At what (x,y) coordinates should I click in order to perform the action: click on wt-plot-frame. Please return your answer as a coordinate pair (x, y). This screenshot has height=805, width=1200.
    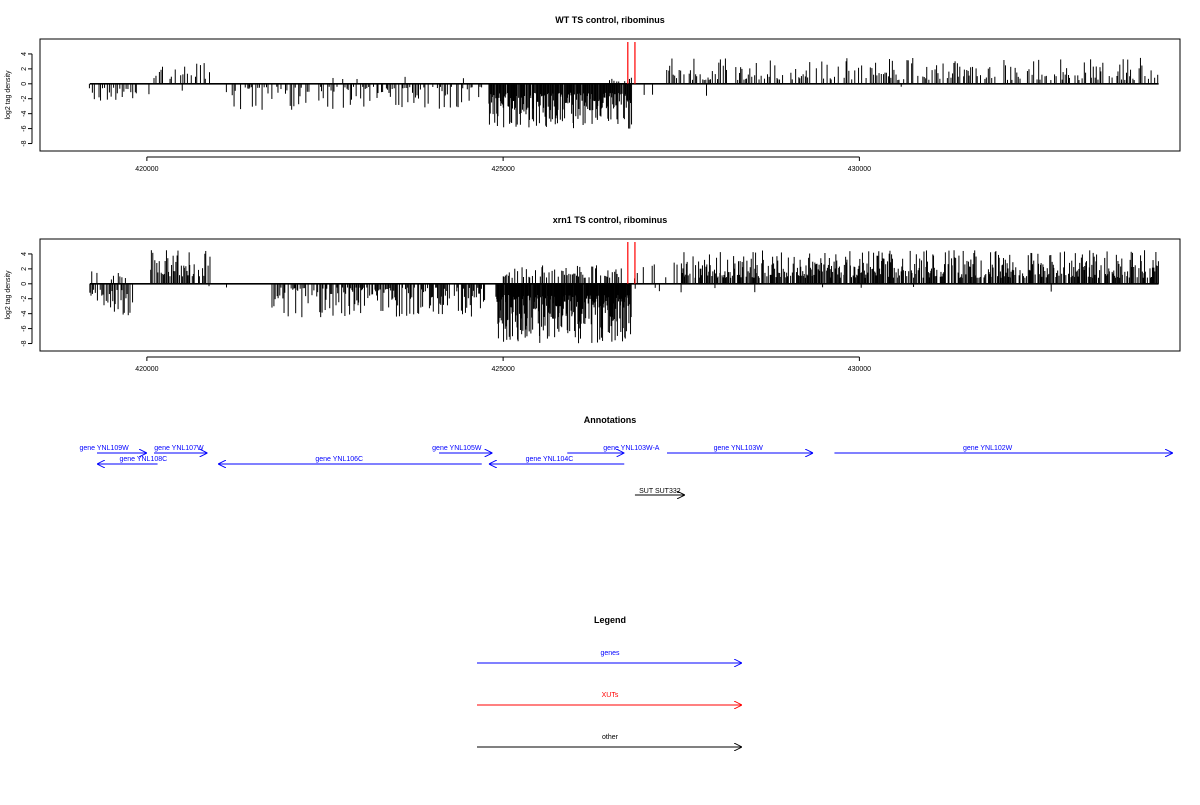
    Looking at the image, I should click on (610, 95).